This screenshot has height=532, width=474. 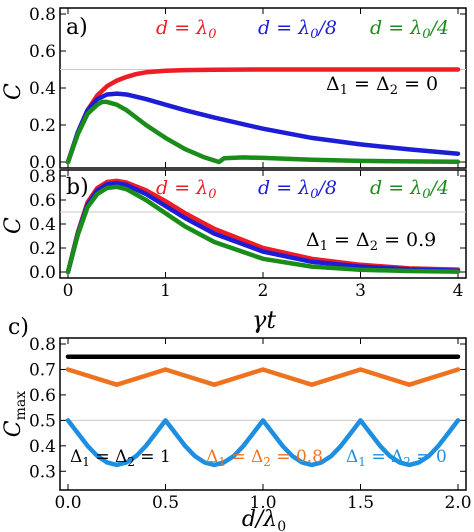 What do you see at coordinates (120, 458) in the screenshot?
I see `legend-c-black: Δ1 = Δ2 = 1` at bounding box center [120, 458].